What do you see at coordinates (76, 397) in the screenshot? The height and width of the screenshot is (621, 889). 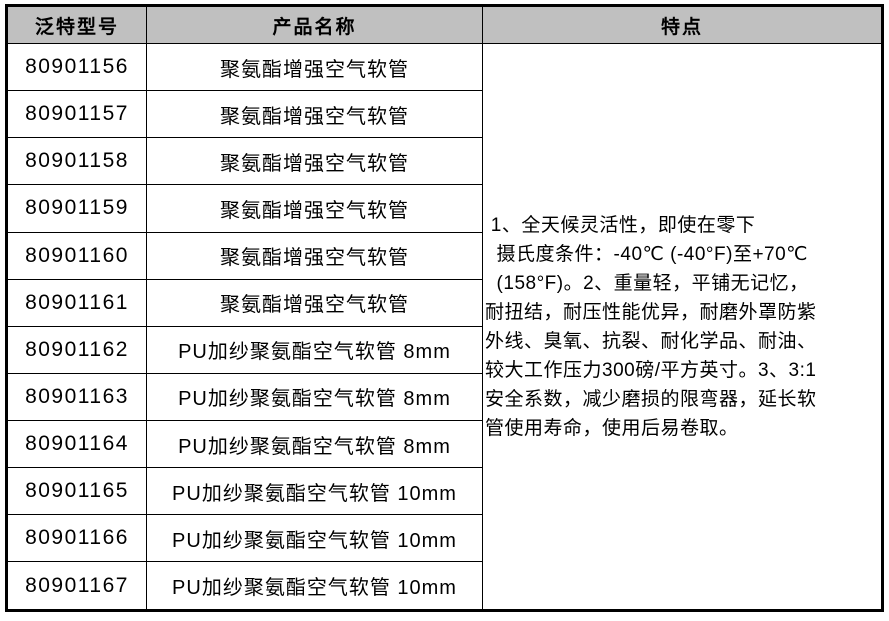 I see `model-number-cell: 80901163` at bounding box center [76, 397].